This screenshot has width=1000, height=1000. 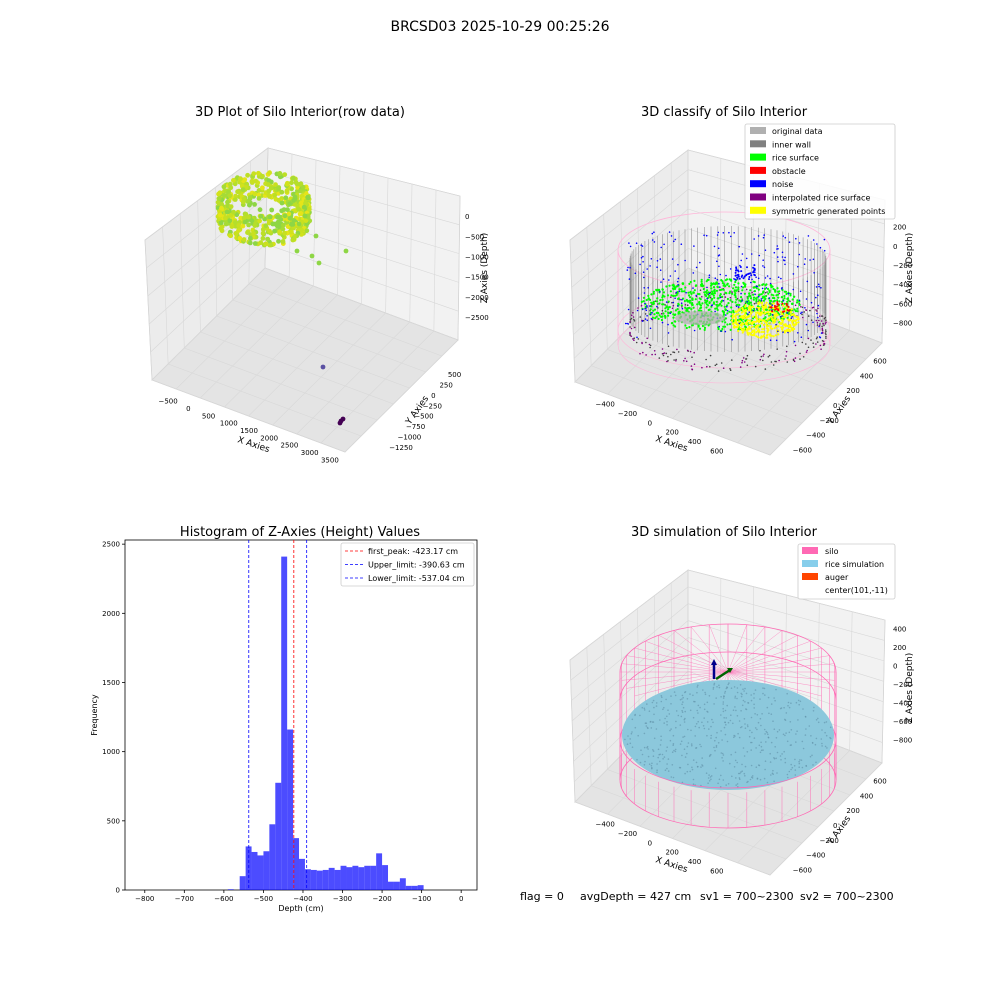 What do you see at coordinates (278, 715) in the screenshot?
I see `hist-vlines` at bounding box center [278, 715].